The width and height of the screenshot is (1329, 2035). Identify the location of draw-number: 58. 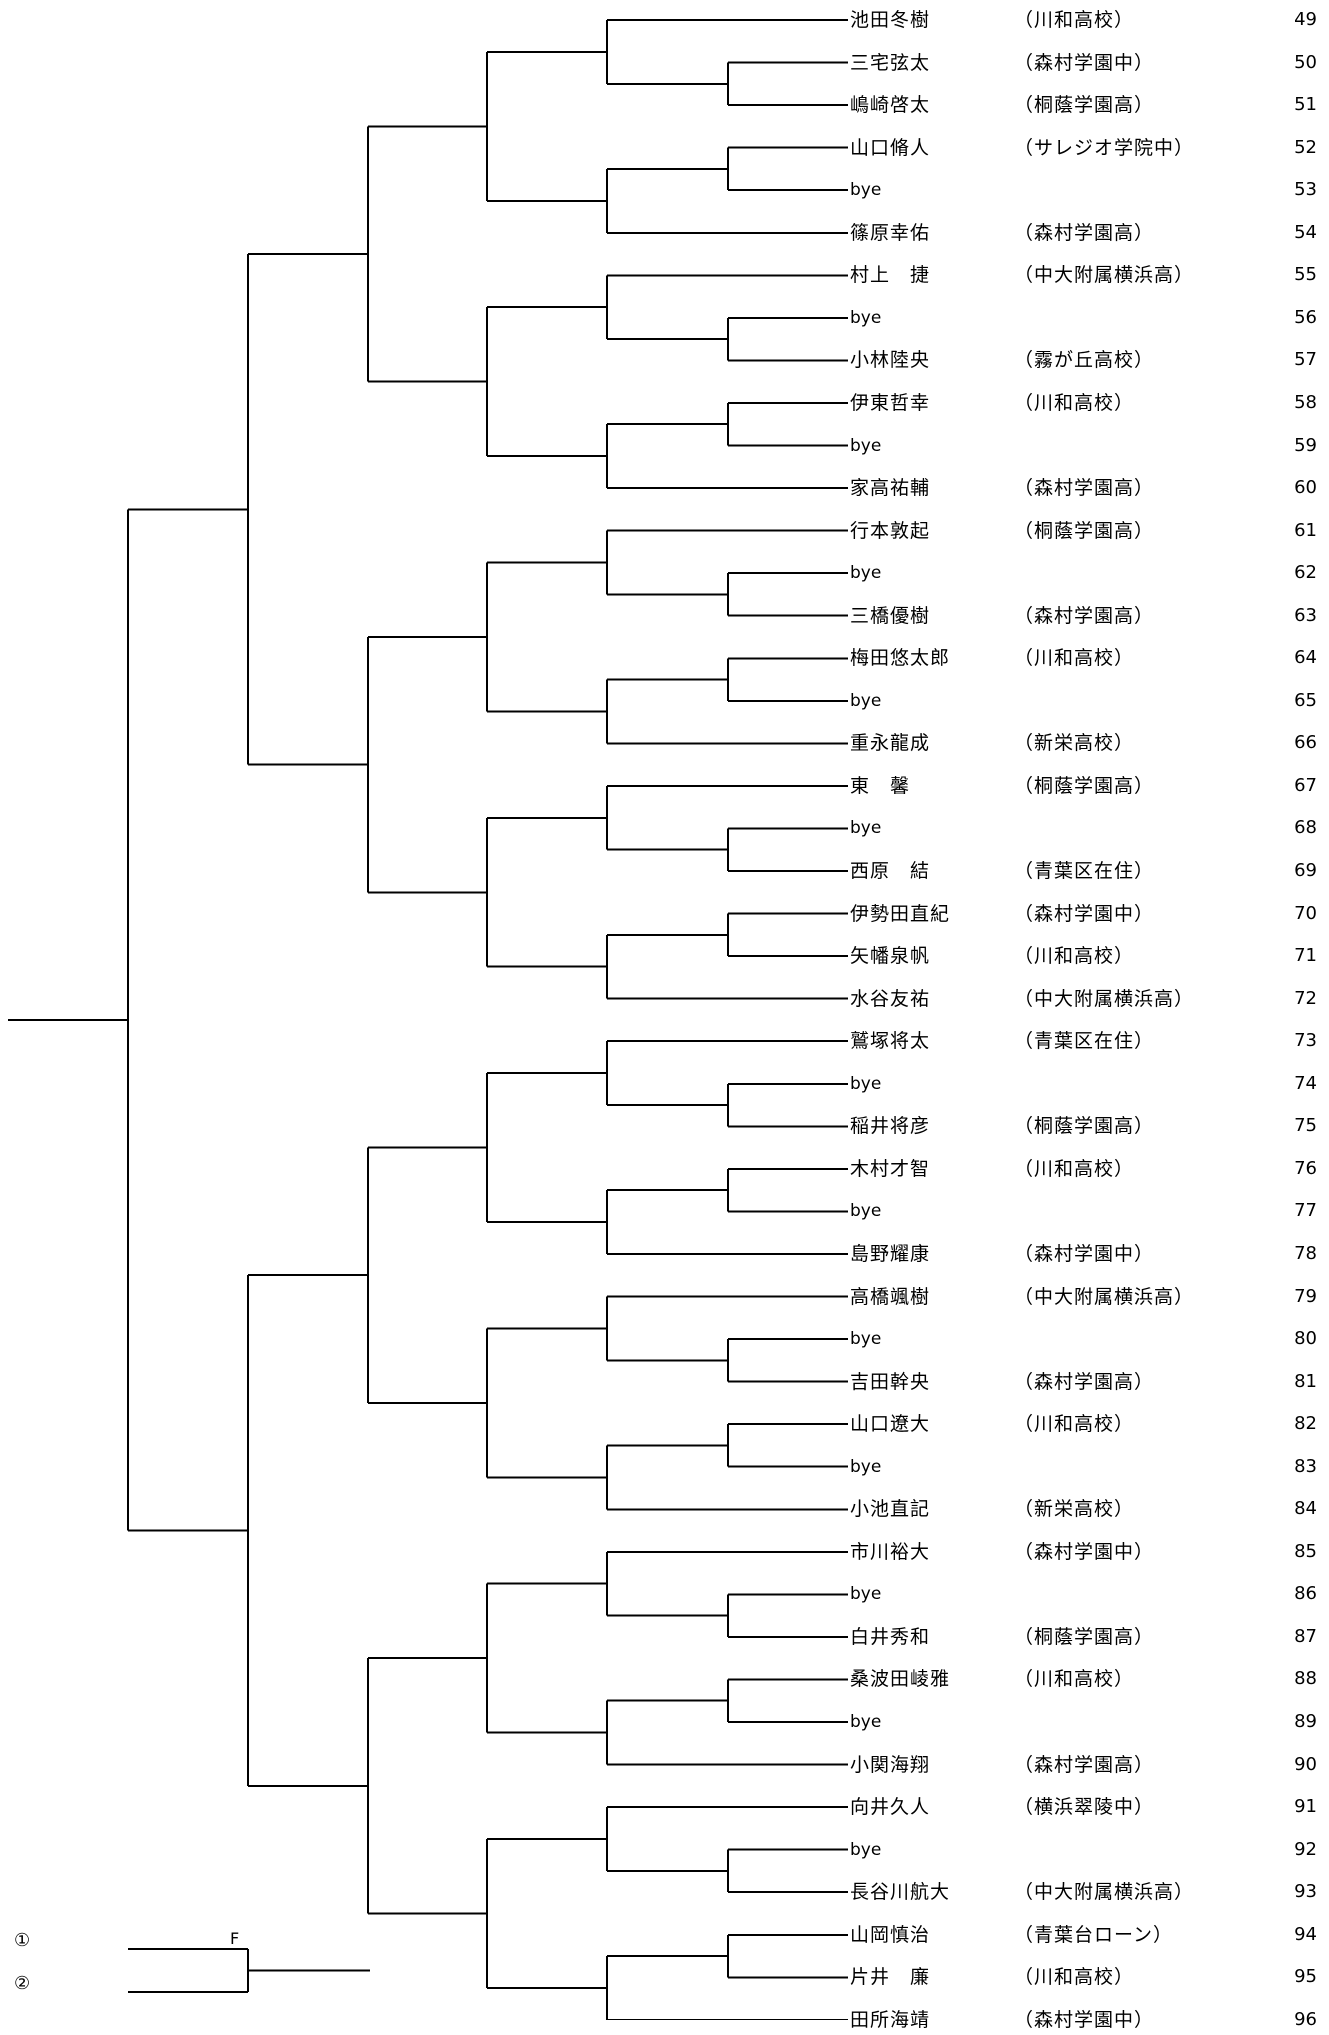
(1305, 402).